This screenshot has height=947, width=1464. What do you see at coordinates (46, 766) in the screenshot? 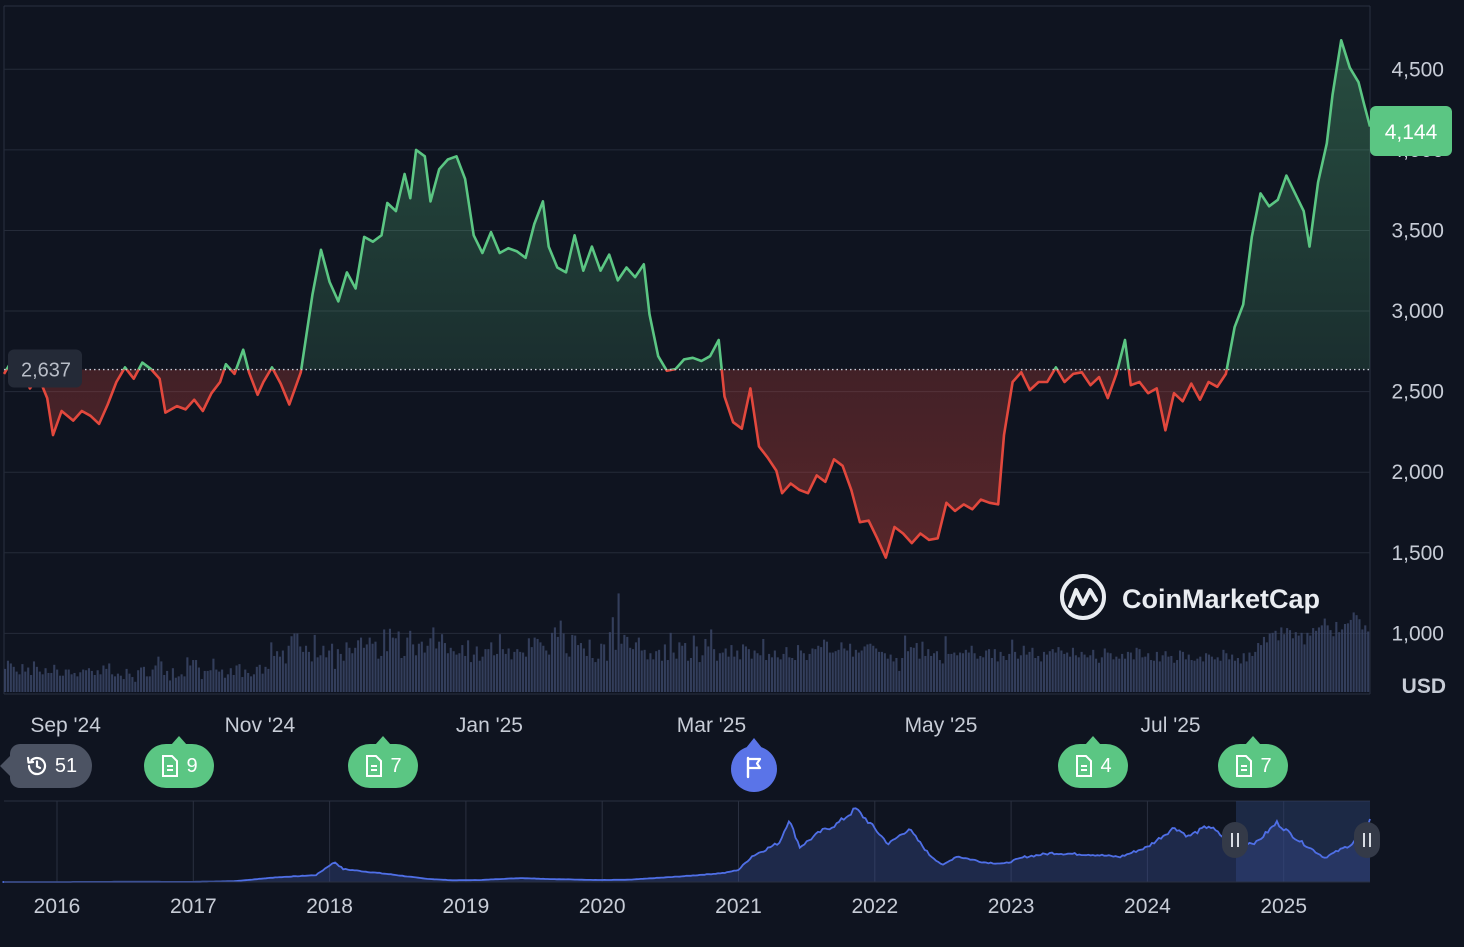
I see `history-badge: 51` at bounding box center [46, 766].